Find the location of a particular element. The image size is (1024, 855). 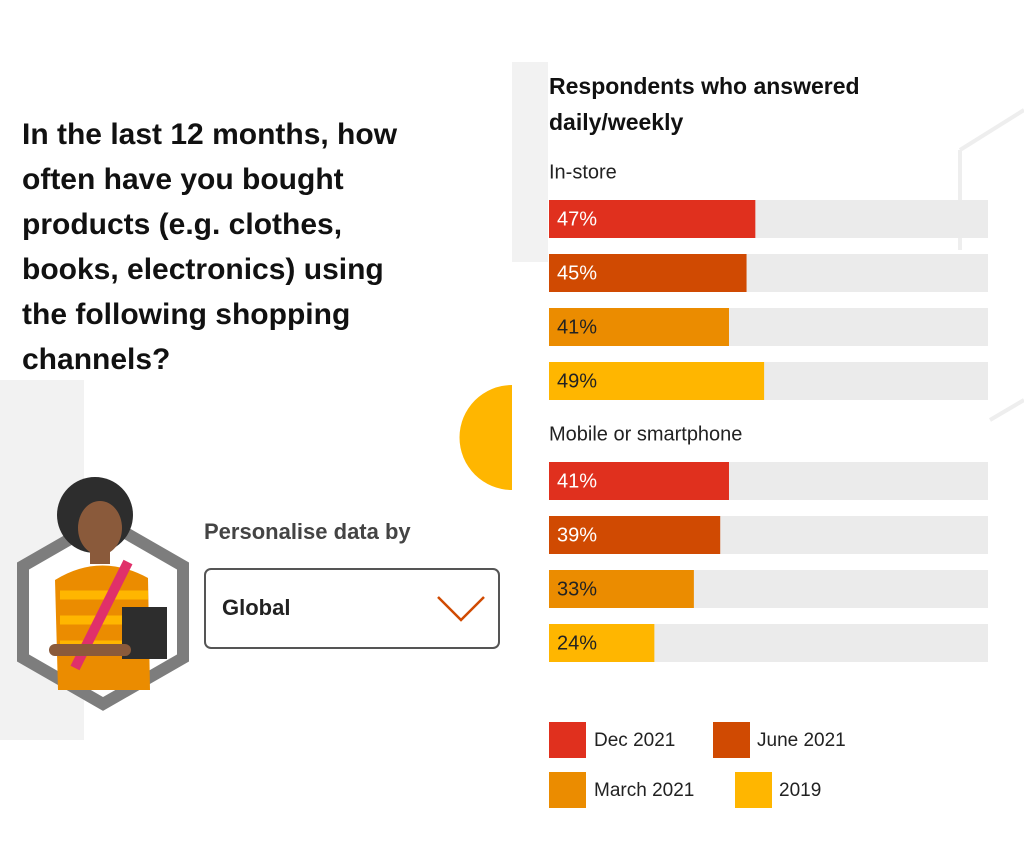

dropdown-value: Global is located at coordinates (256, 607).